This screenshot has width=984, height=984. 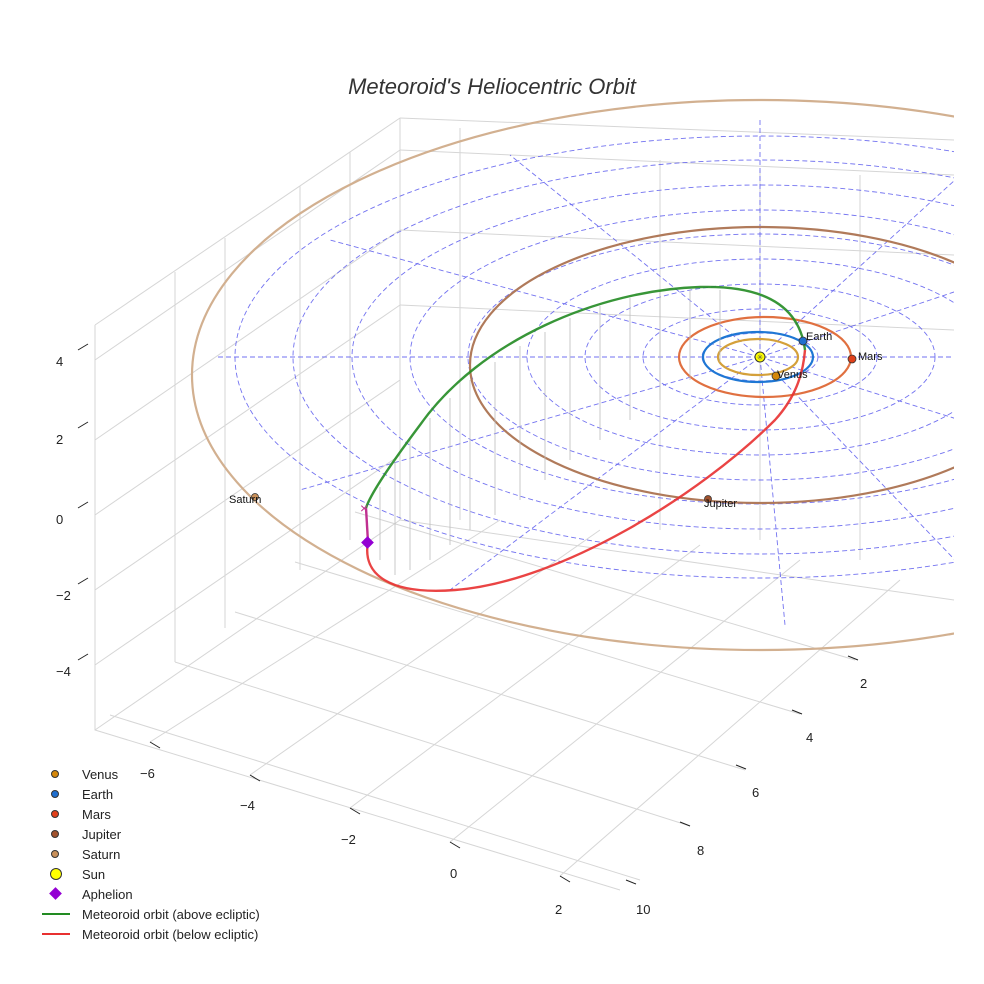 I want to click on venus-label: Venus, so click(x=792, y=375).